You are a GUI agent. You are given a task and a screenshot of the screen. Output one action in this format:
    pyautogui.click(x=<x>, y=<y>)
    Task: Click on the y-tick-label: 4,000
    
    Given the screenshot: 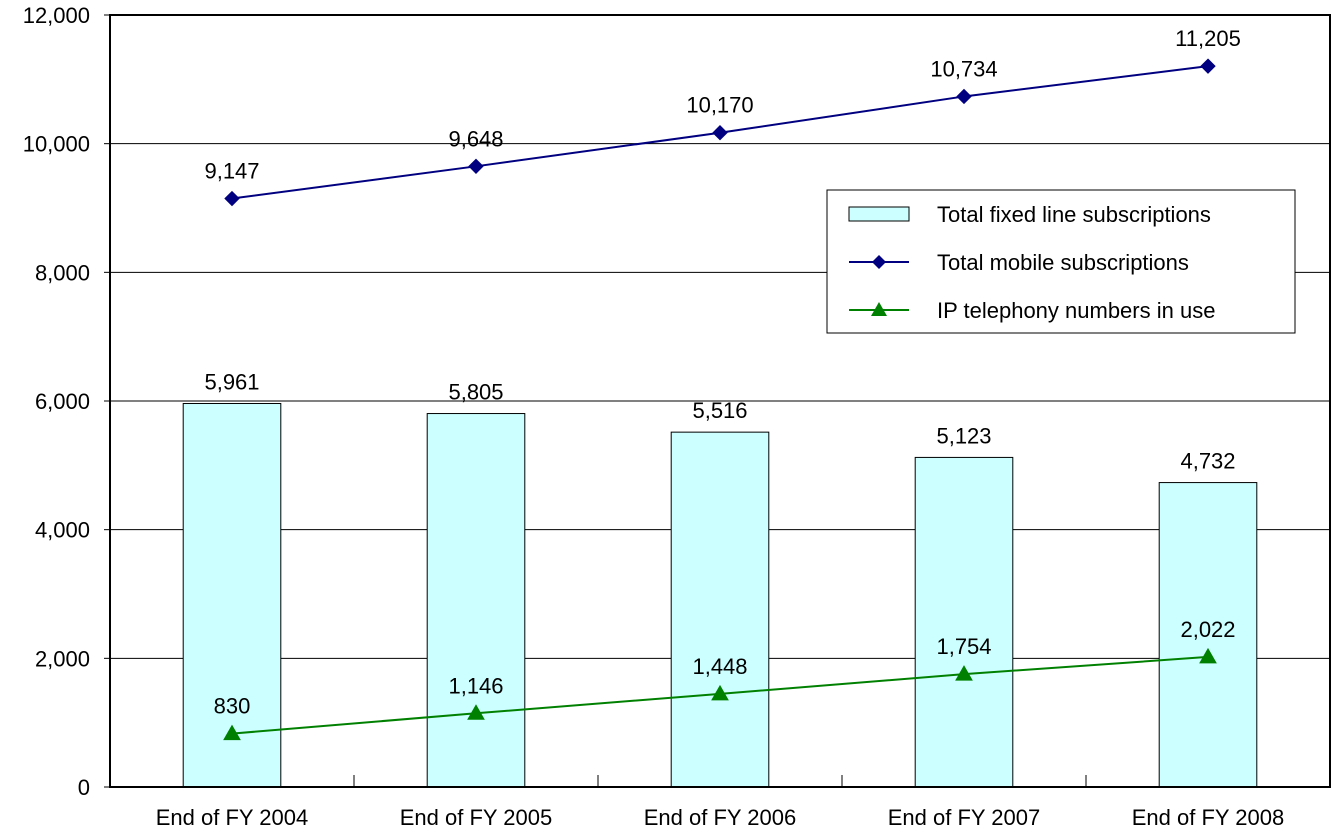 What is the action you would take?
    pyautogui.click(x=62, y=530)
    